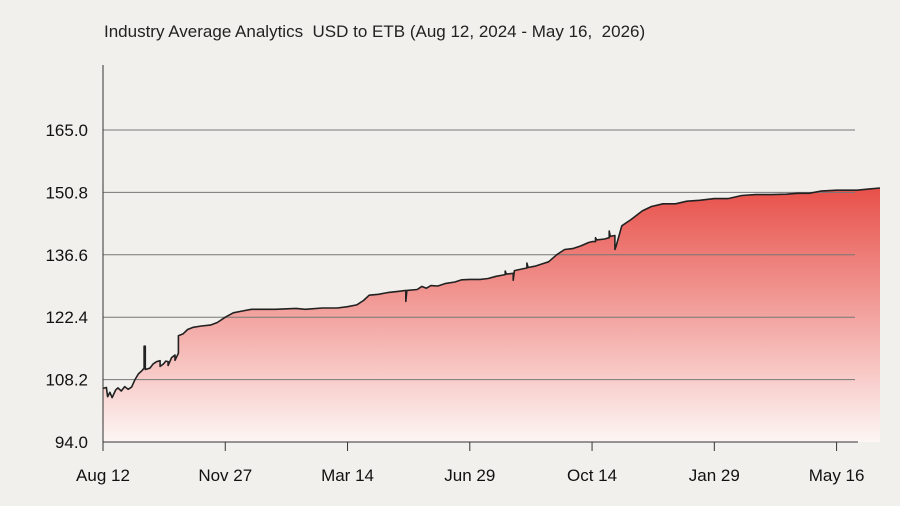 This screenshot has height=506, width=900. What do you see at coordinates (71, 442) in the screenshot?
I see `y-tick-label: 94.0` at bounding box center [71, 442].